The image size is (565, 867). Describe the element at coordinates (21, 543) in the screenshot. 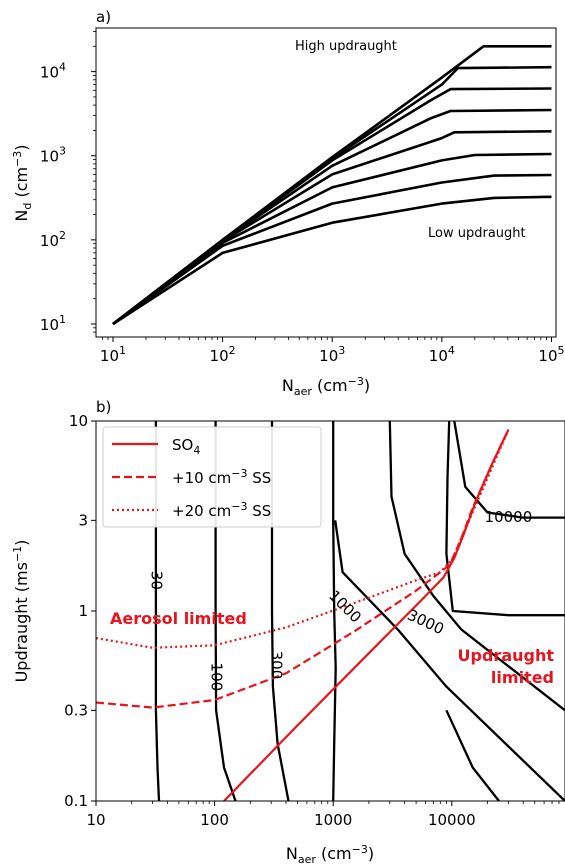

I see `panel-b-ylabel-end: )` at that location.